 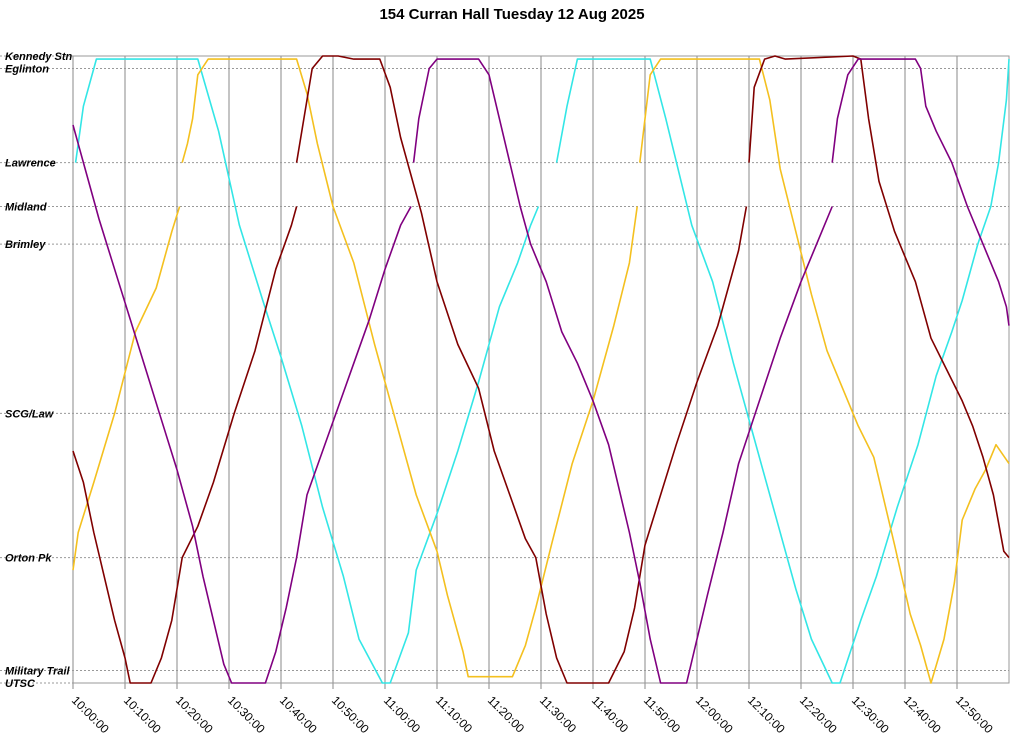 I want to click on stop-label: UTSC, so click(x=20, y=684).